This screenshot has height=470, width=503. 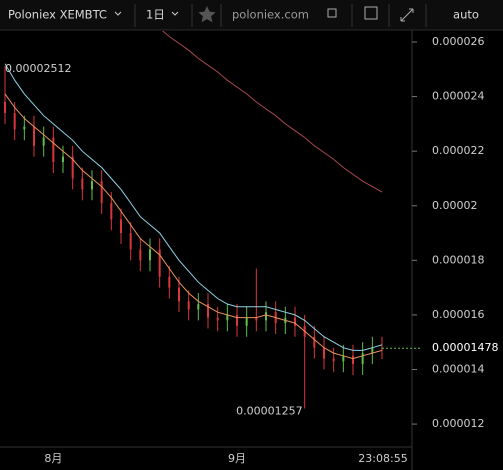 I want to click on popout-icon, so click(x=332, y=13).